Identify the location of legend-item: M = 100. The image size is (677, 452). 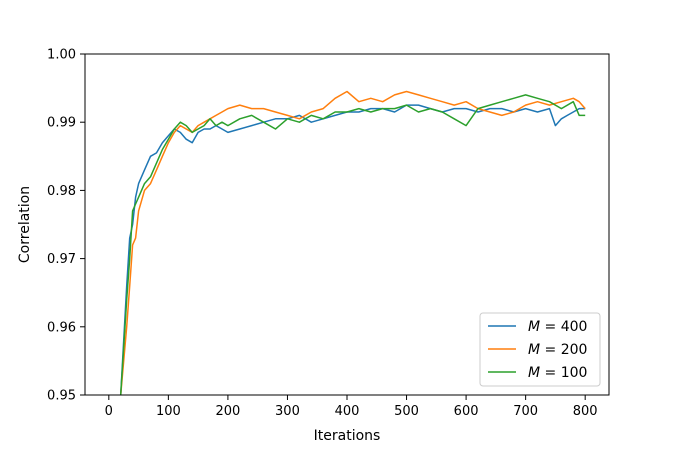
(537, 373).